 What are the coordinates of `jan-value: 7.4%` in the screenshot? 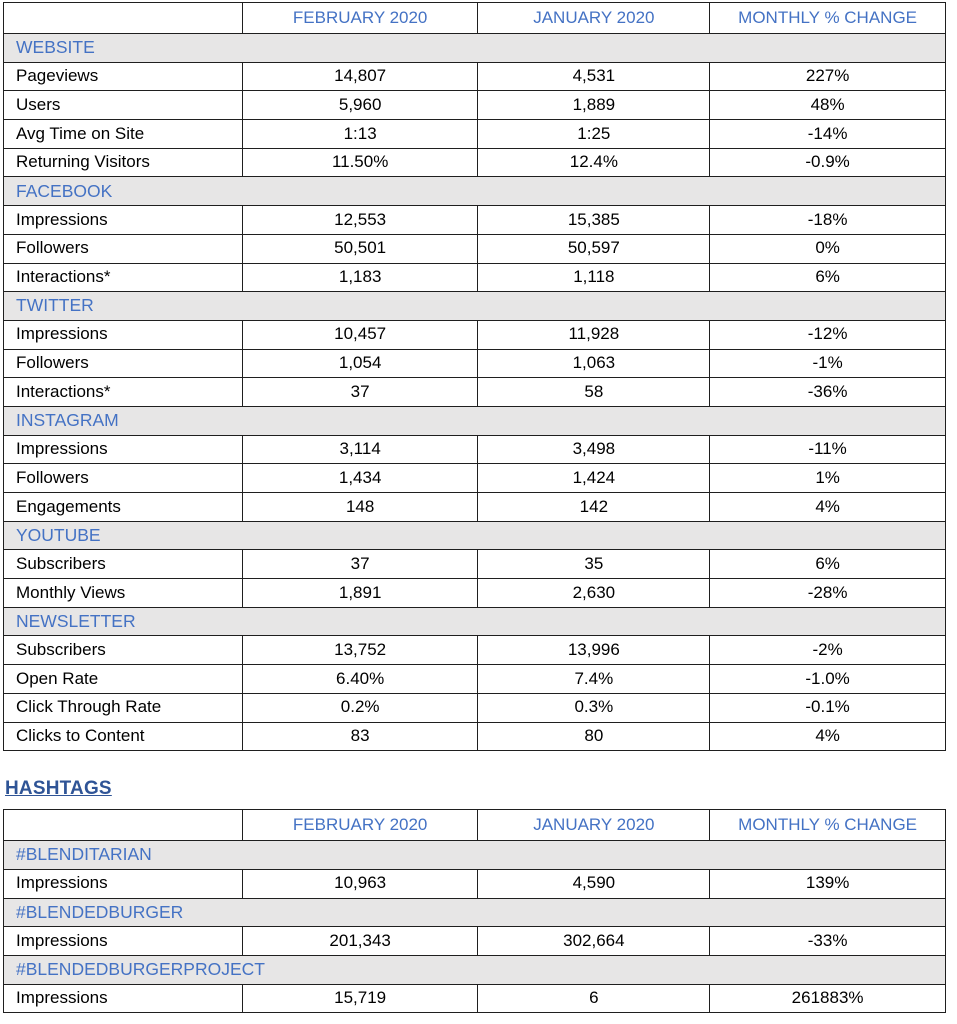 It's located at (594, 679).